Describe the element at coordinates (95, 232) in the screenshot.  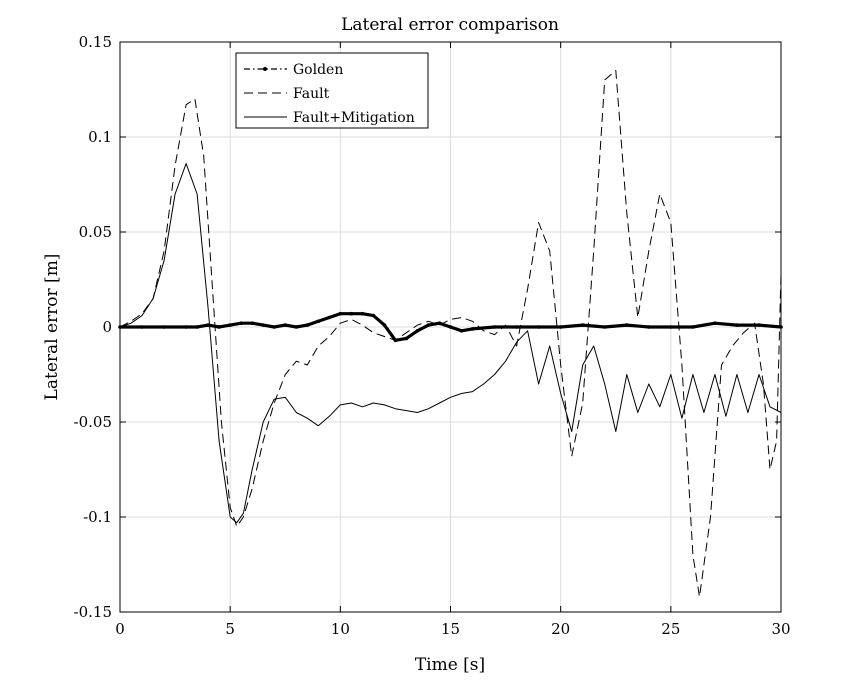
I see `y-tick-label: 0.05` at that location.